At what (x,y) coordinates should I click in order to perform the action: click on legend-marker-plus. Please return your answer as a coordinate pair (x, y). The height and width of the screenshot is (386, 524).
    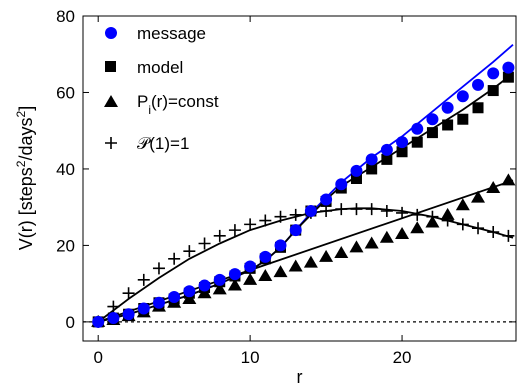
    Looking at the image, I should click on (111, 143).